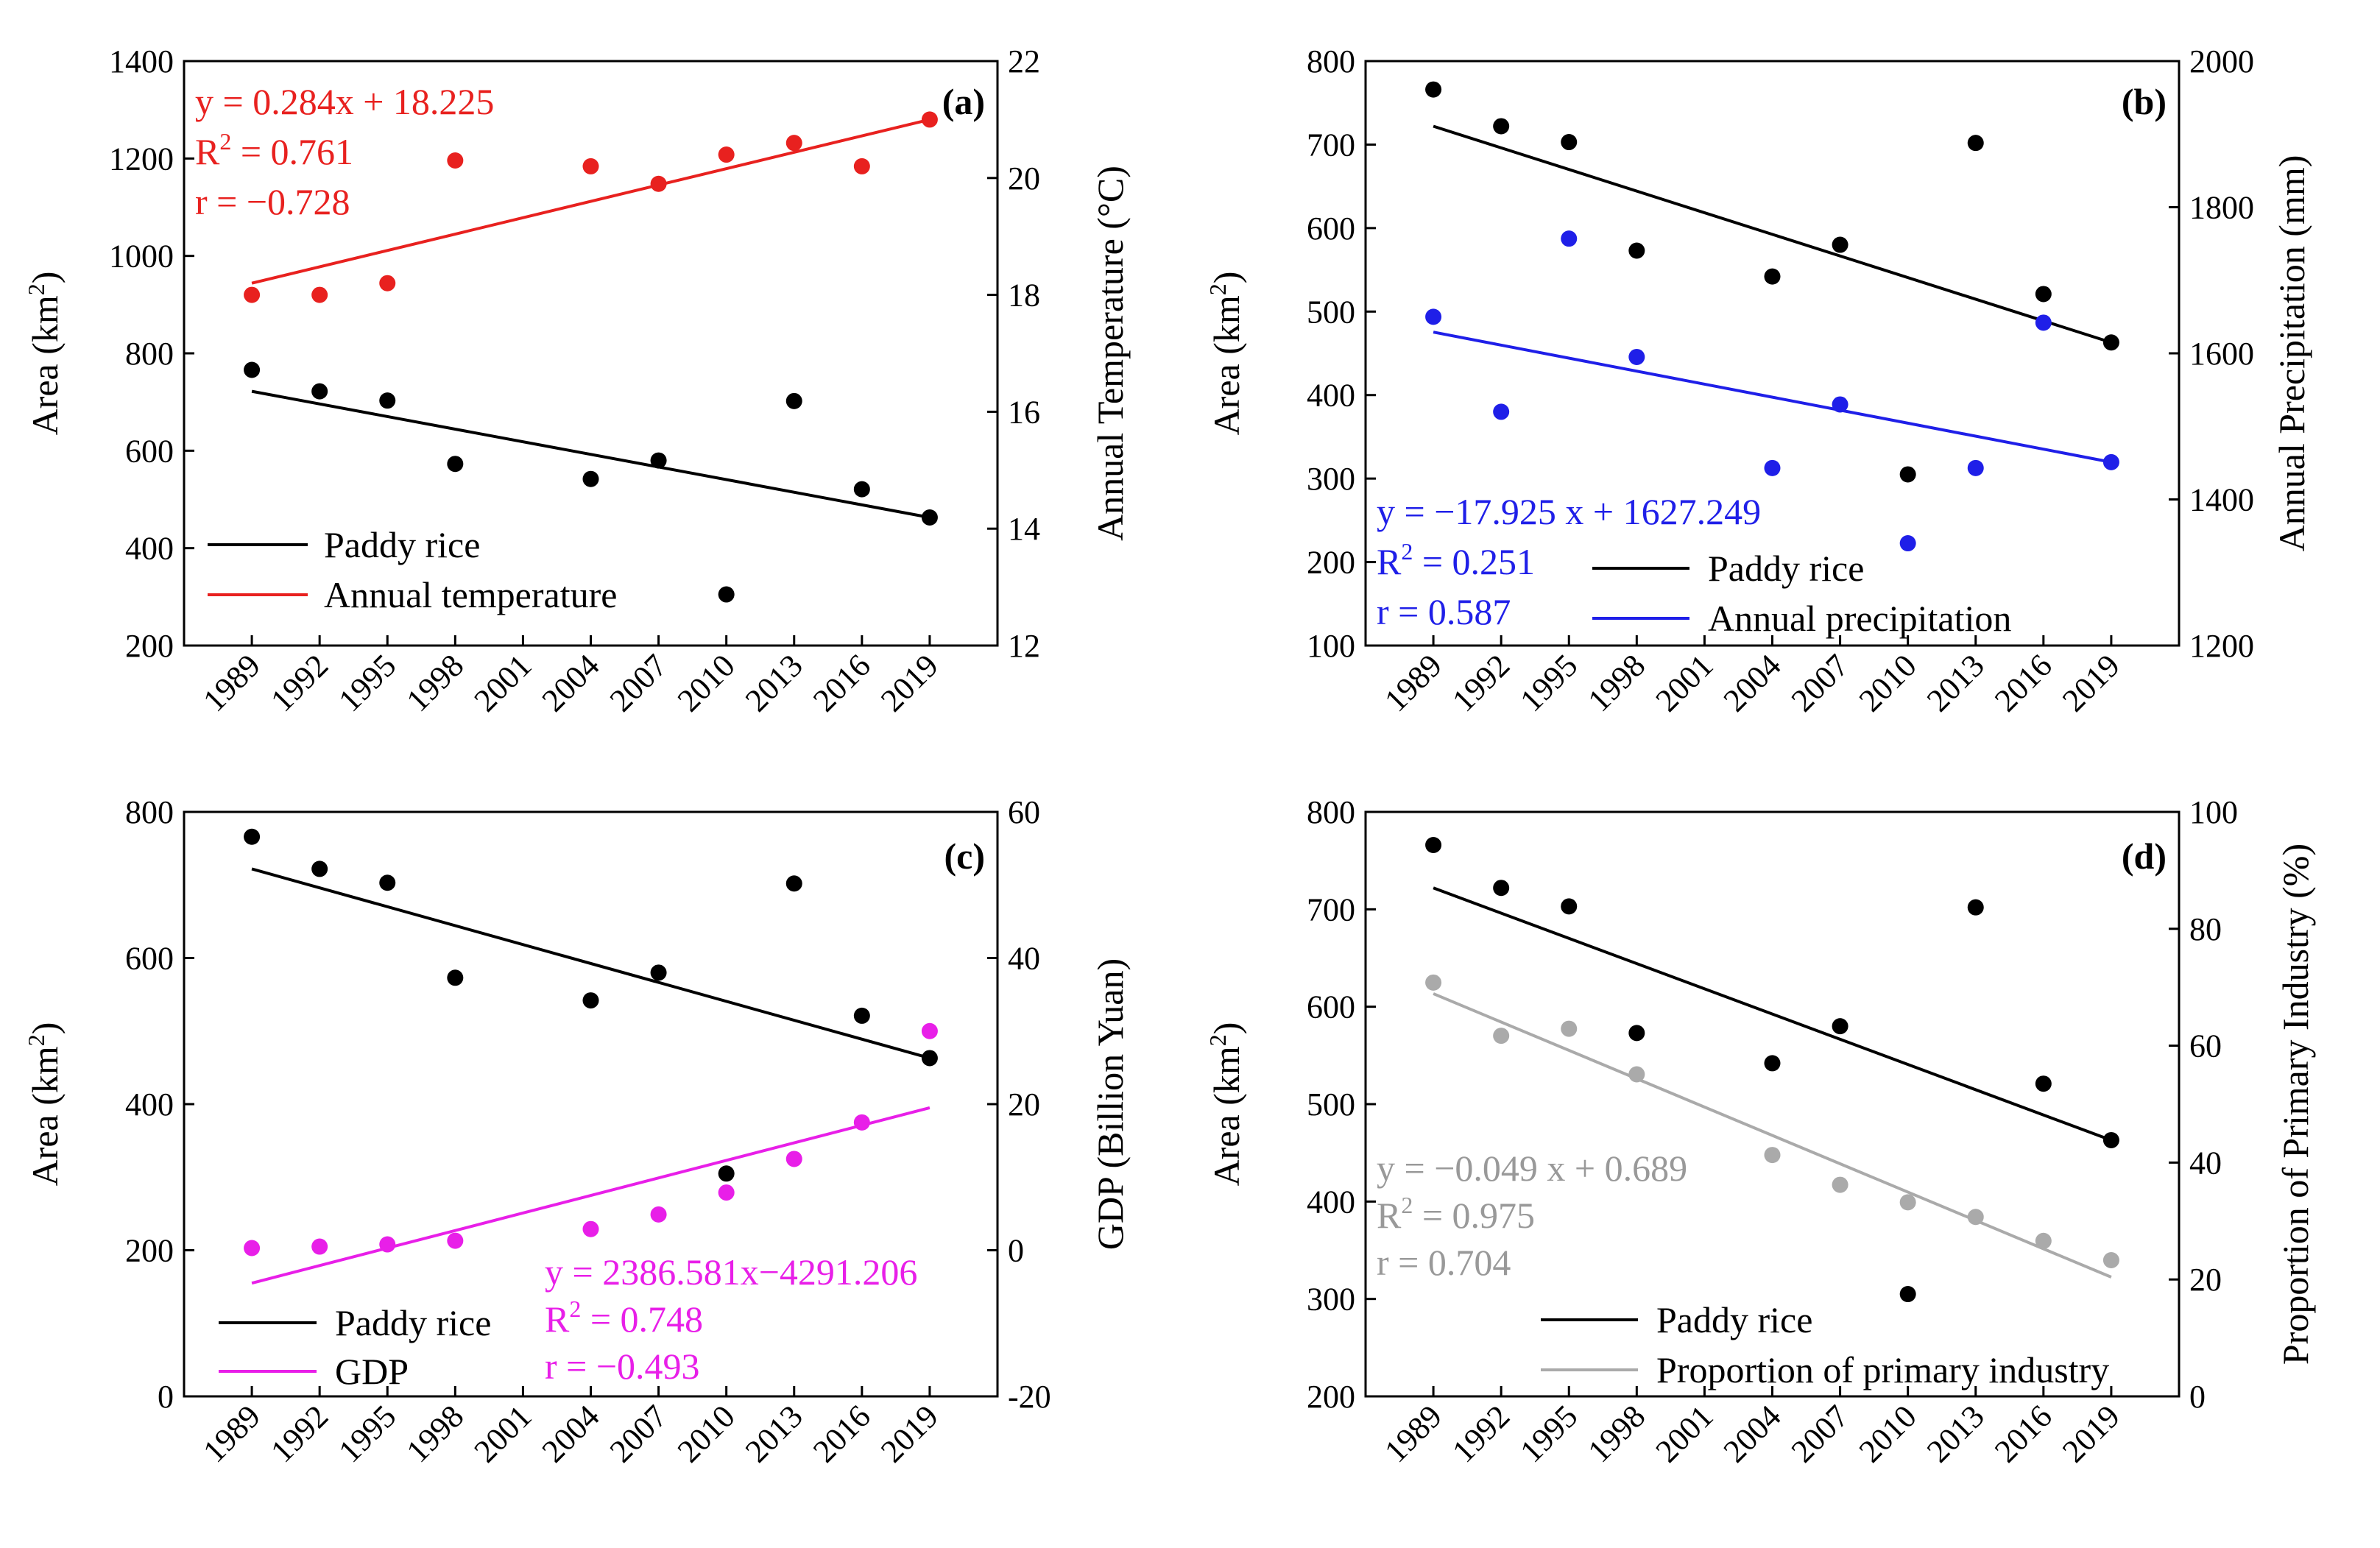  Describe the element at coordinates (1024, 529) in the screenshot. I see `y2-tick-label: 14` at that location.